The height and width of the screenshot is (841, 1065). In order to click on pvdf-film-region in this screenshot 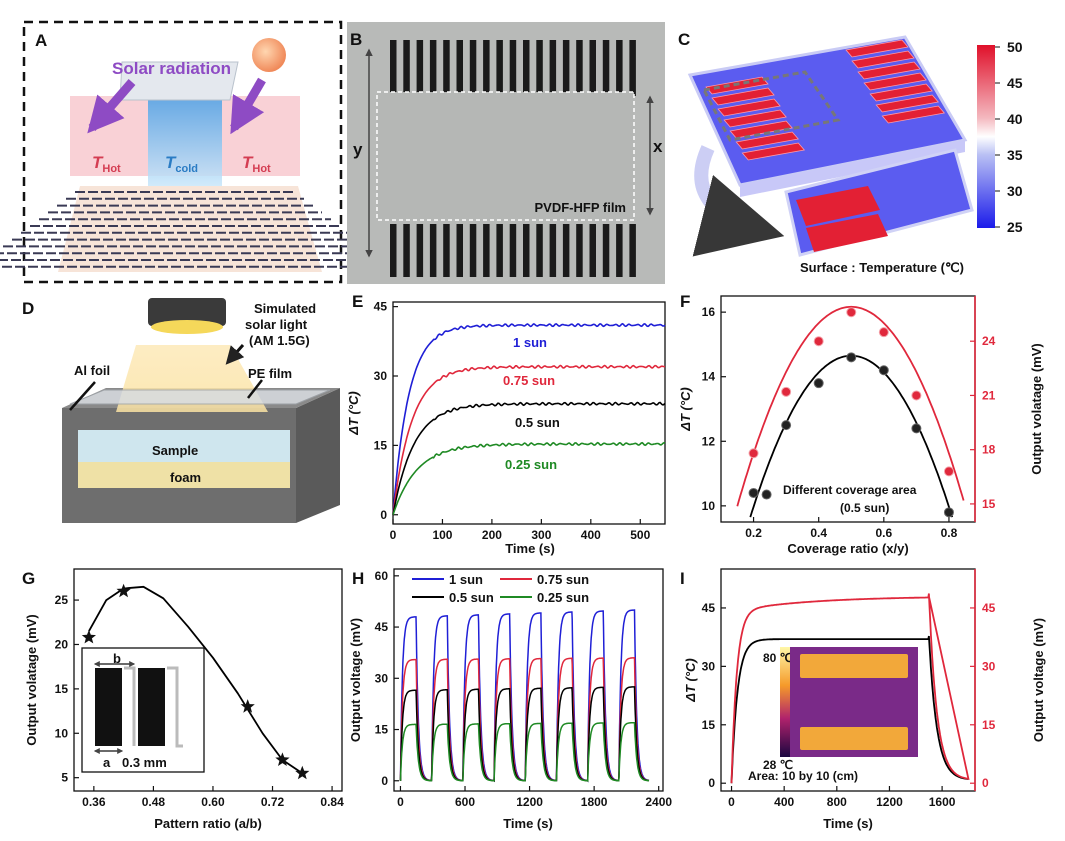, I will do `click(505, 156)`.